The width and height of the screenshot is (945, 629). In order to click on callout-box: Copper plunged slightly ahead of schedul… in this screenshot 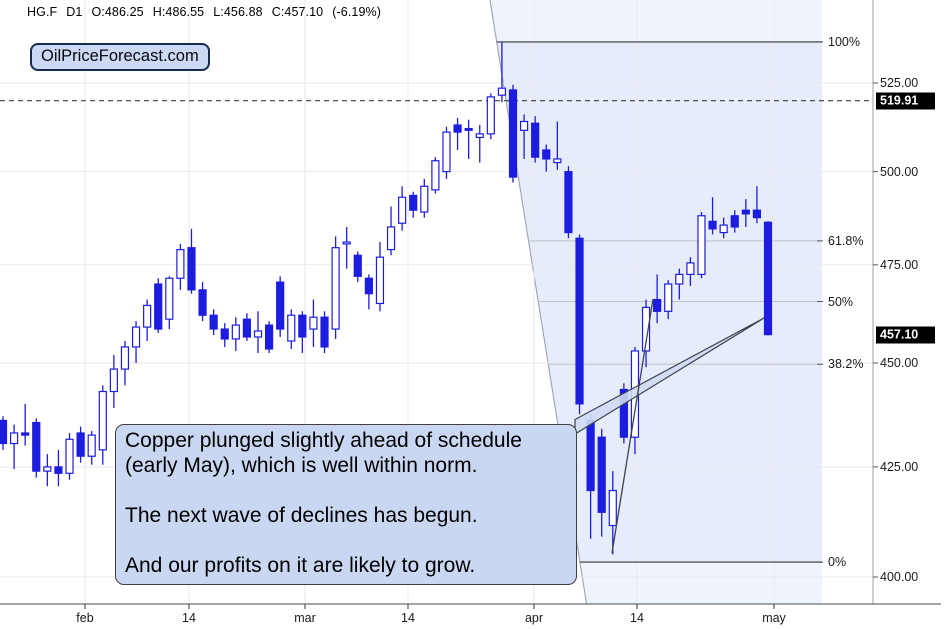, I will do `click(346, 504)`.